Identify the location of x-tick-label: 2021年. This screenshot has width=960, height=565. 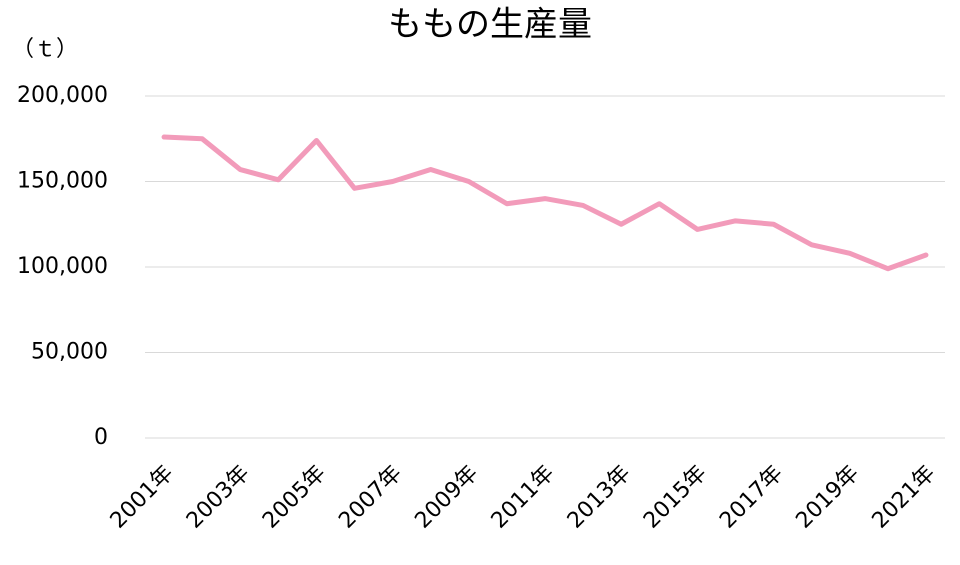
(904, 497).